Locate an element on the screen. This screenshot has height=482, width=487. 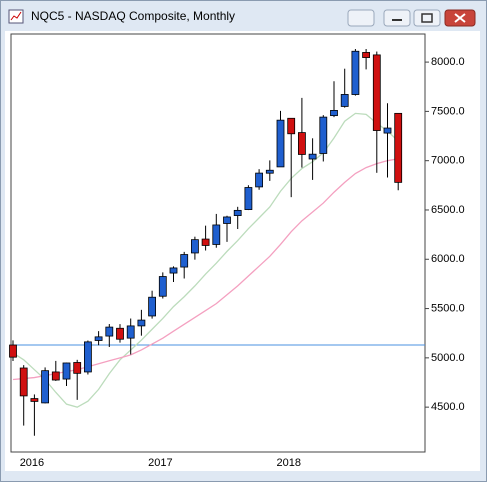
link-button is located at coordinates (361, 18).